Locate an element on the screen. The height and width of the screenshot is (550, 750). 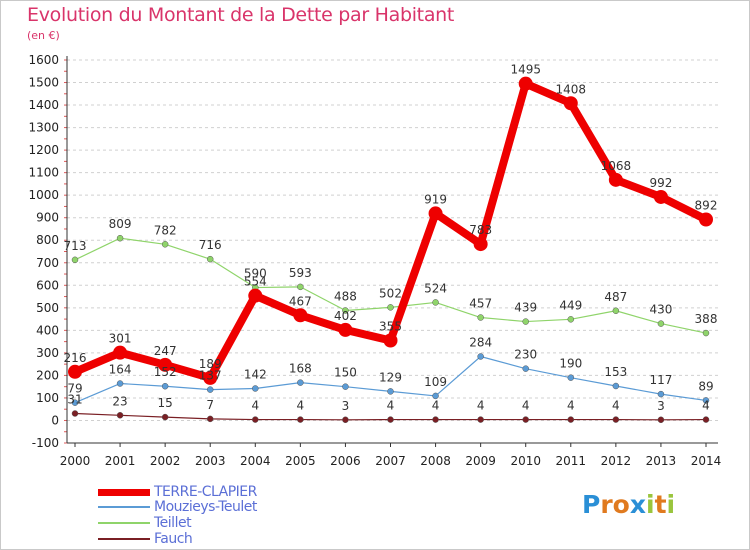
y-tick-label: 1200 is located at coordinates (43, 150).